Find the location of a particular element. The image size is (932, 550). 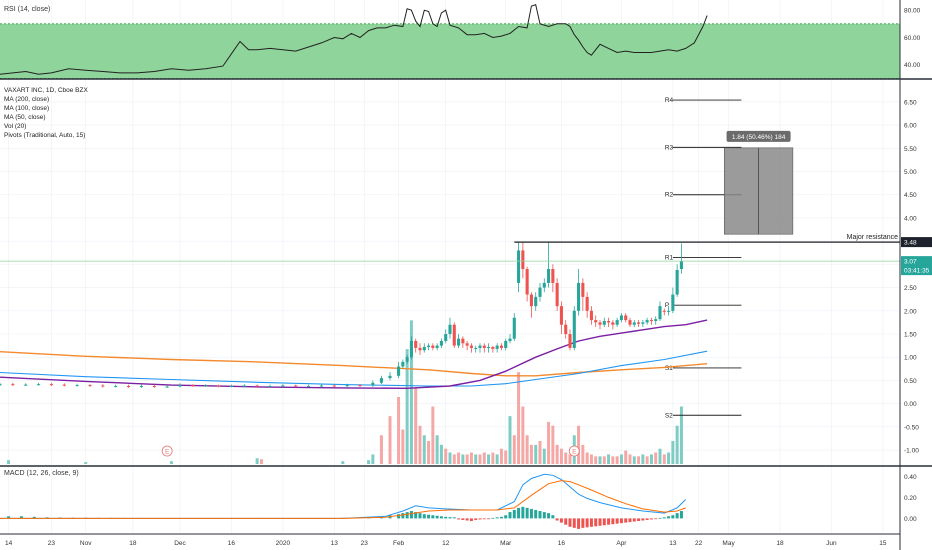

time-tick-label: 15 is located at coordinates (883, 543).